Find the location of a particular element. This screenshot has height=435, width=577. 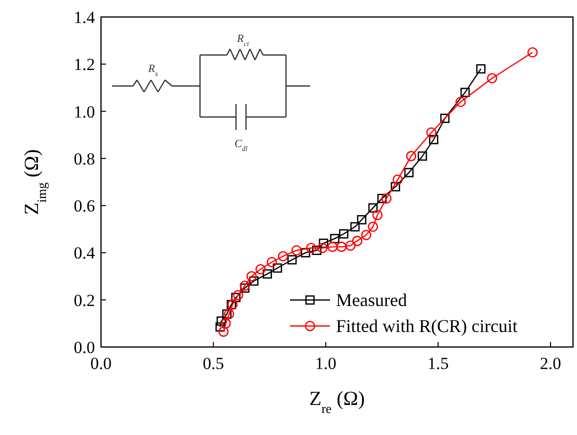

y-tick-label: 0.2 is located at coordinates (84, 300).